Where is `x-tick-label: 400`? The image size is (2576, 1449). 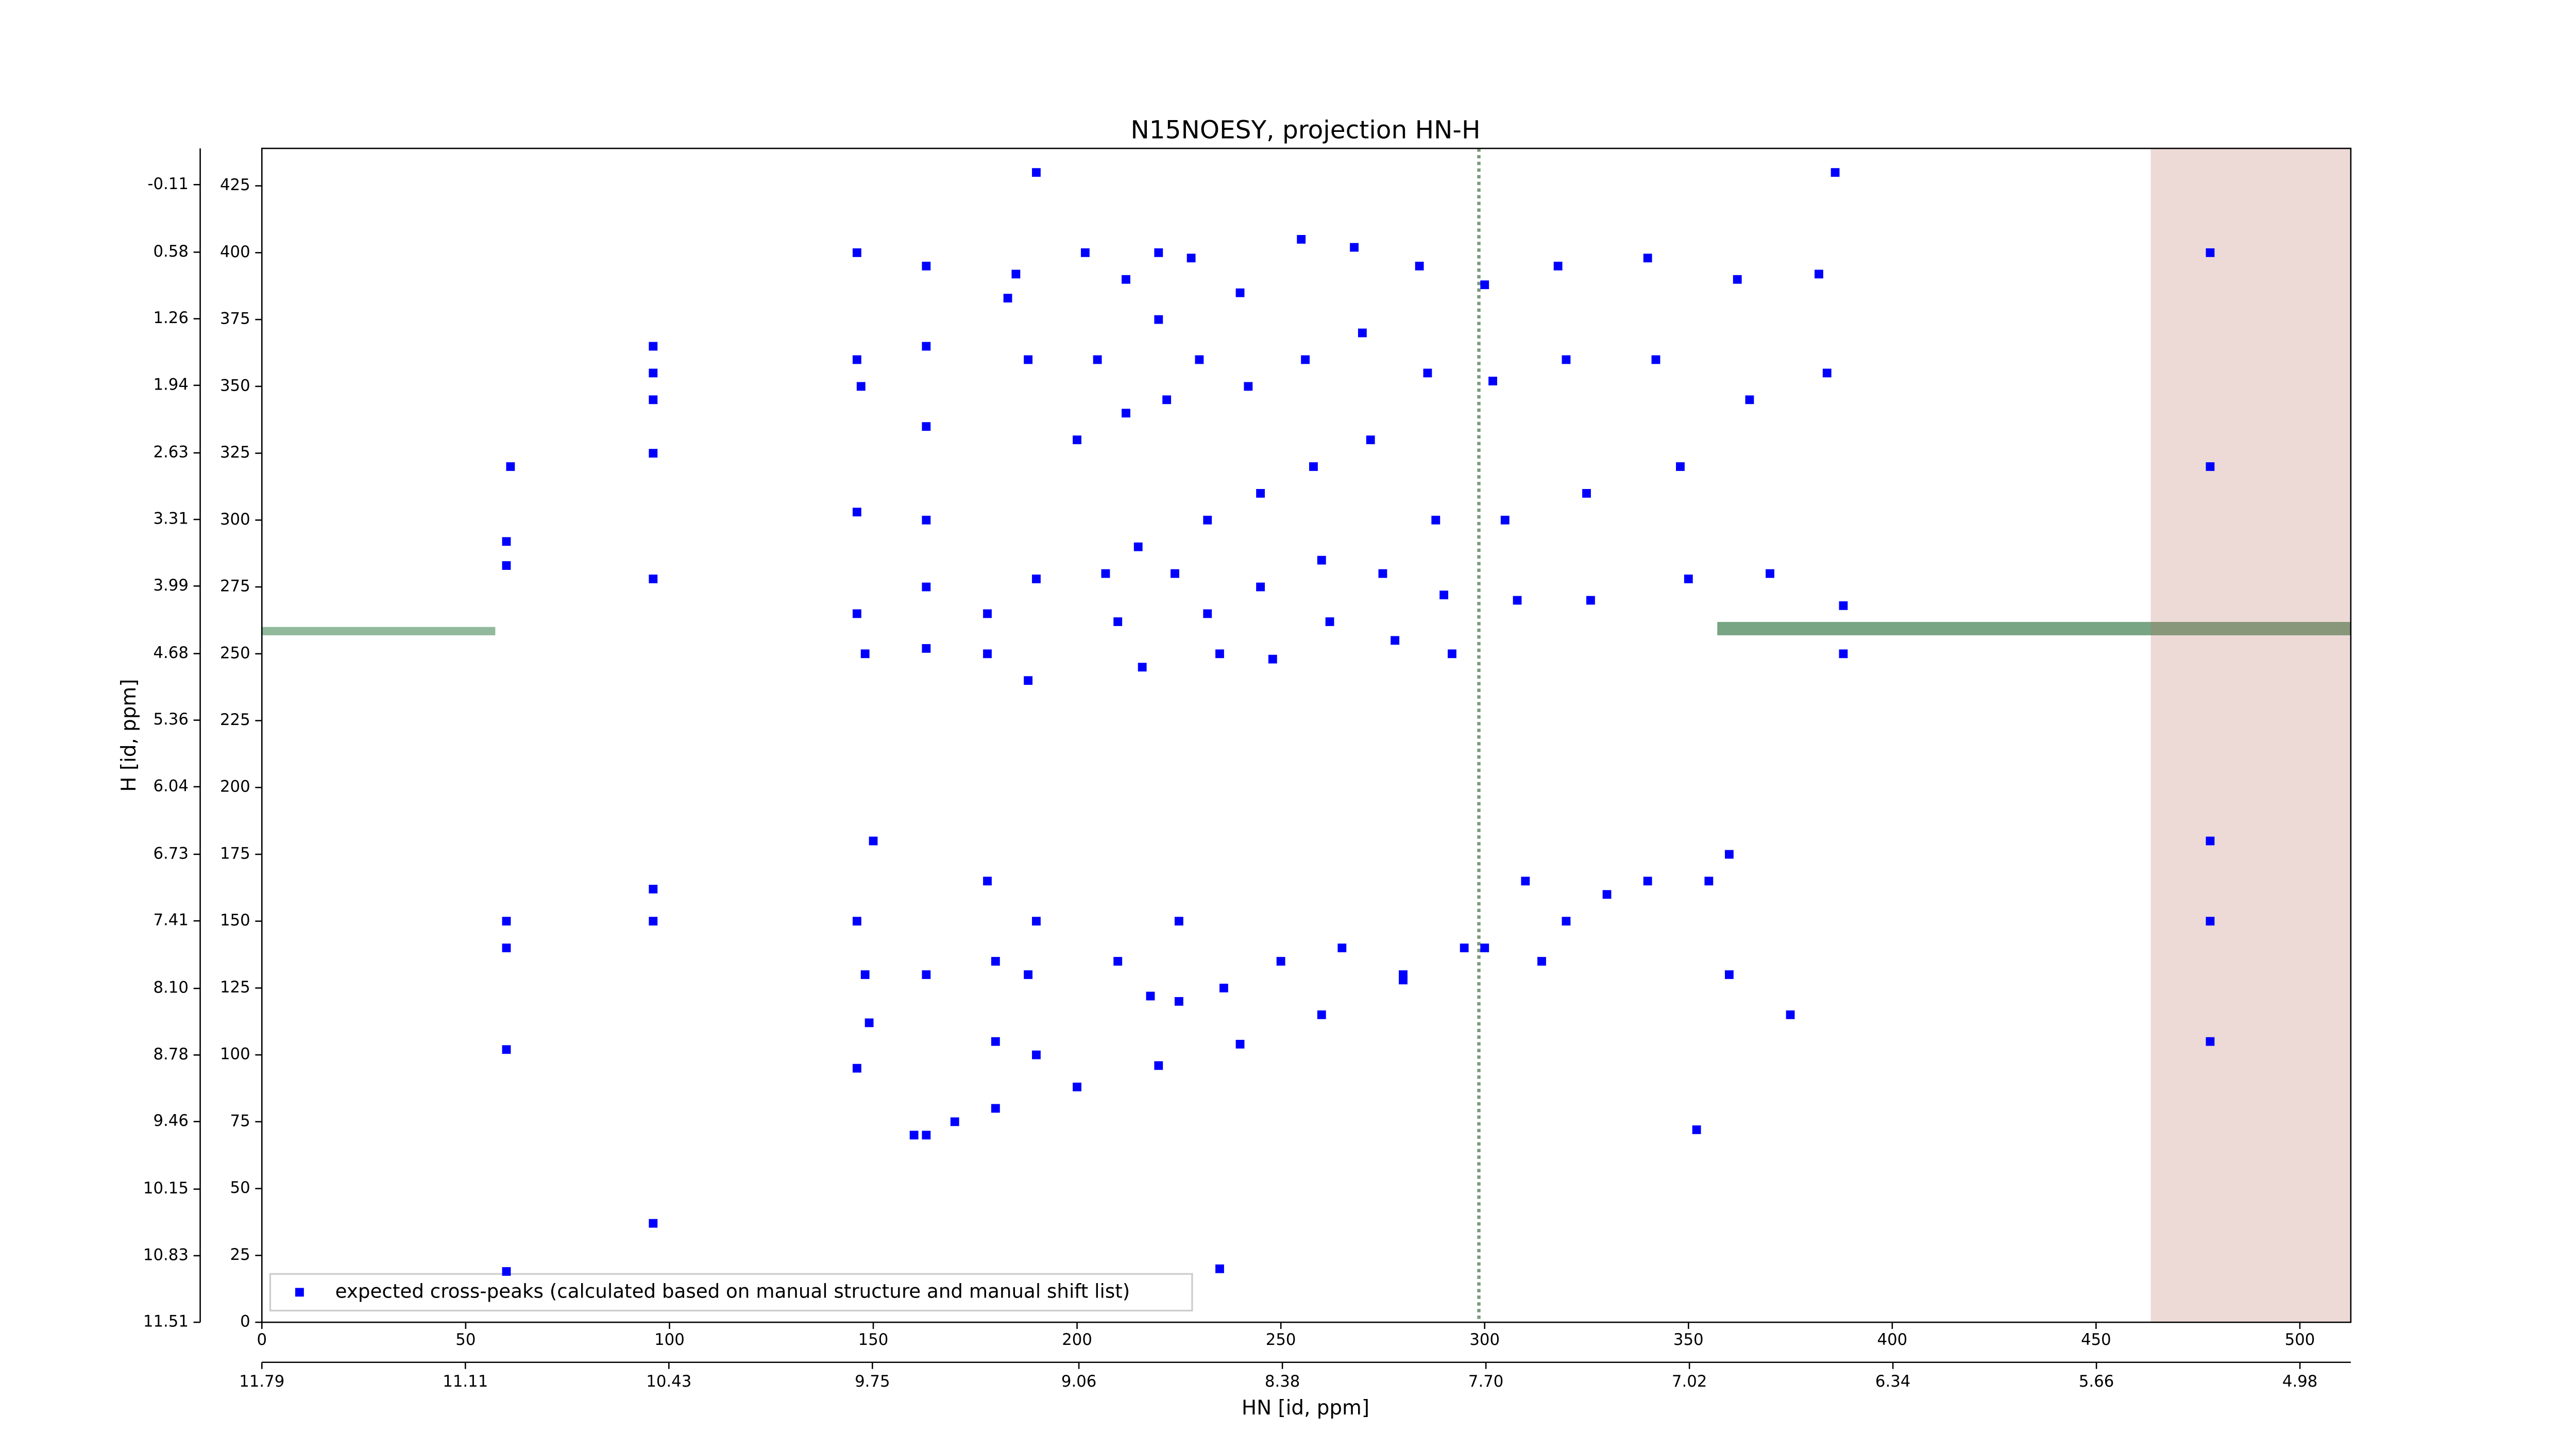 x-tick-label: 400 is located at coordinates (1892, 1339).